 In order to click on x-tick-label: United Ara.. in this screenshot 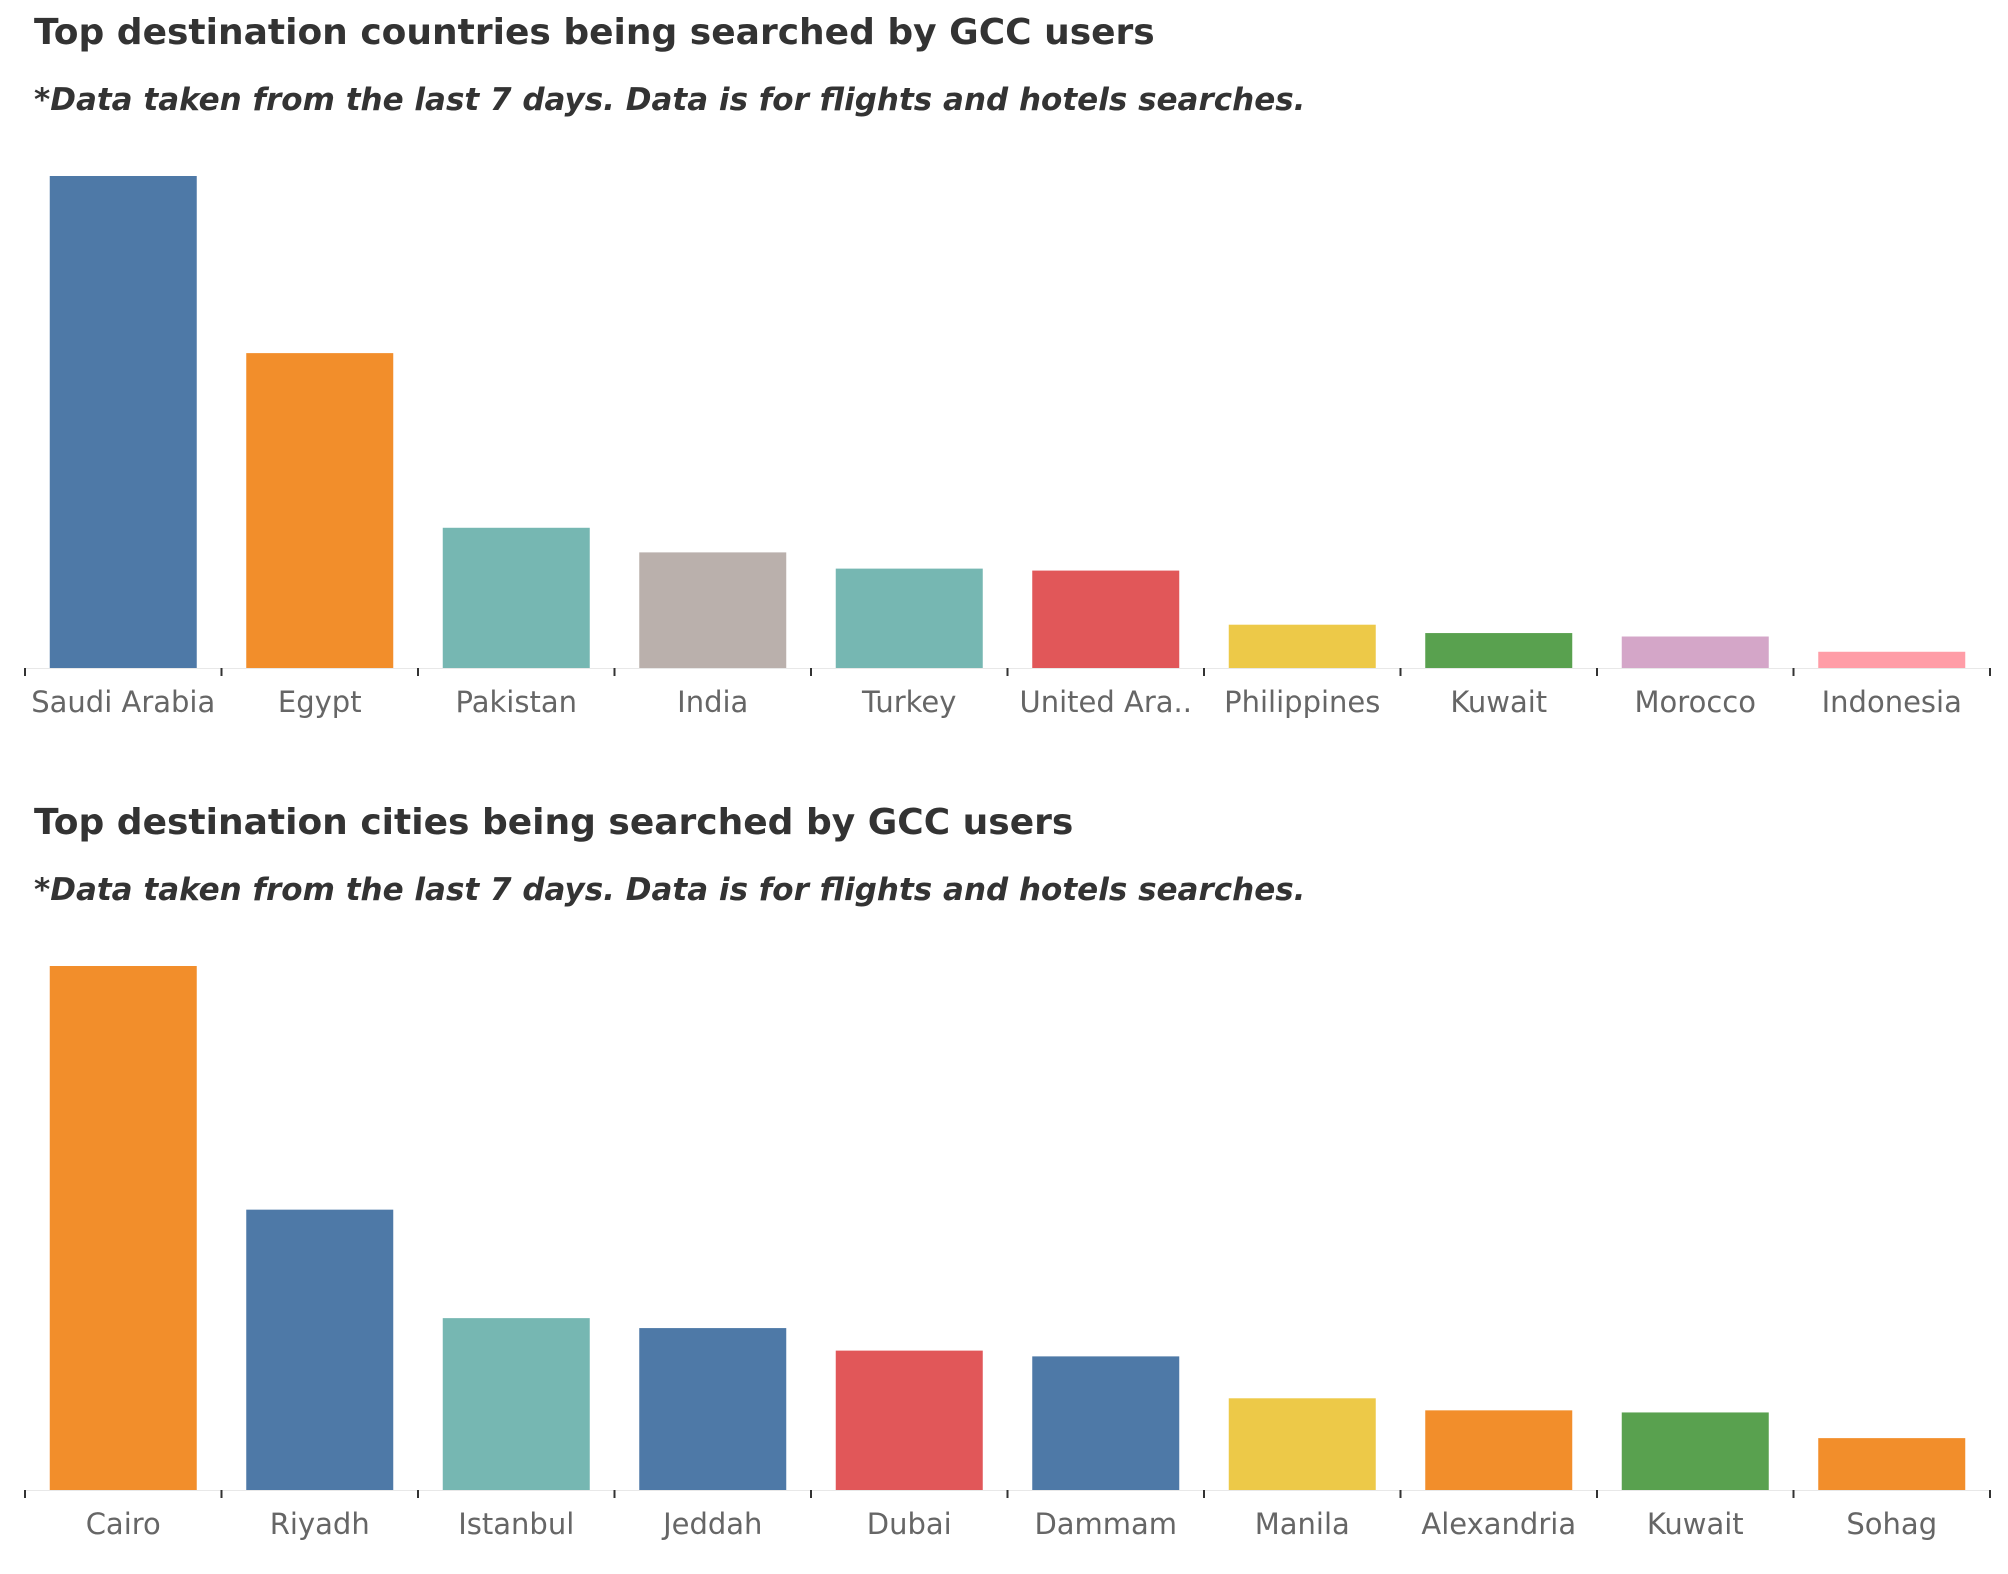, I will do `click(1106, 702)`.